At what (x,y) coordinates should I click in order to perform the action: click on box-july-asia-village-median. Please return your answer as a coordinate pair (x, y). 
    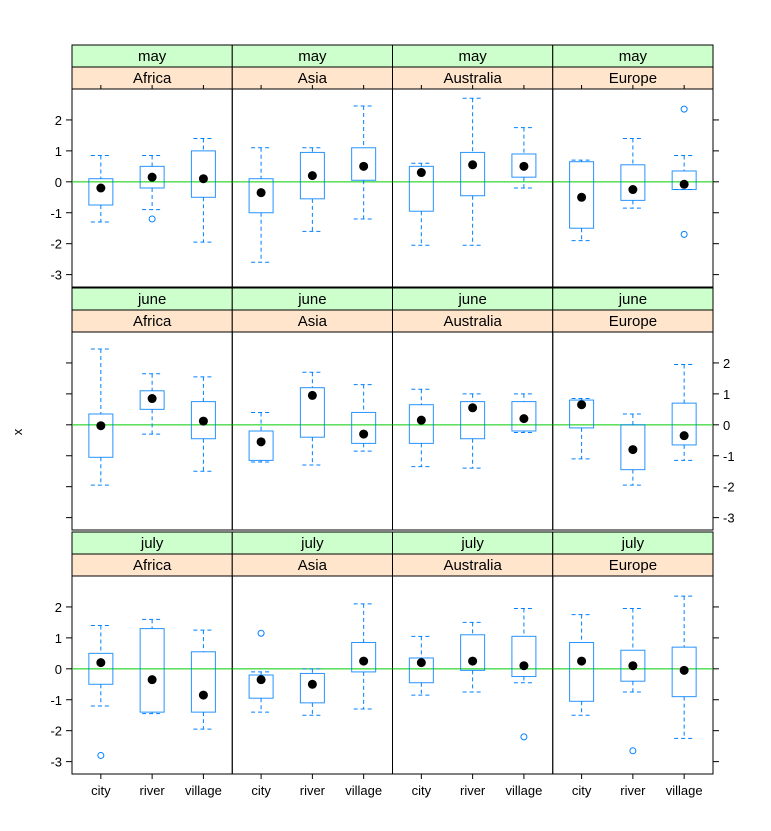
    Looking at the image, I should click on (364, 661).